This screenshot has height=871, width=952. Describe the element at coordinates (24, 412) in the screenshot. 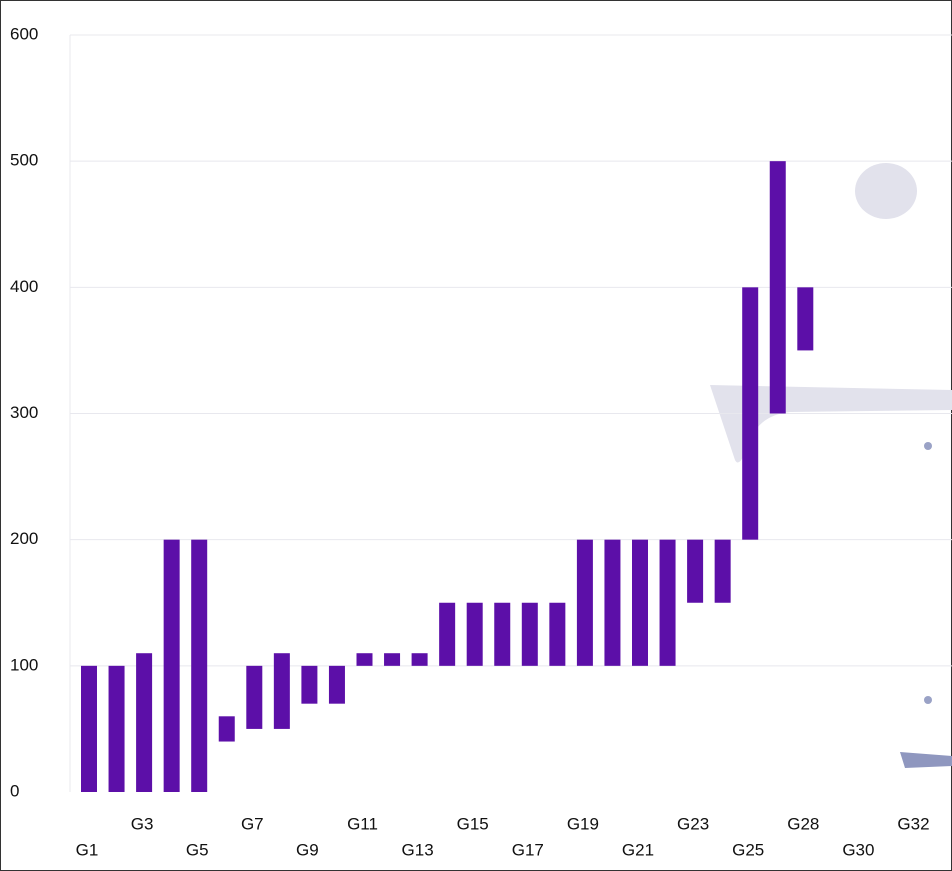

I see `y-tick-label: 300` at that location.